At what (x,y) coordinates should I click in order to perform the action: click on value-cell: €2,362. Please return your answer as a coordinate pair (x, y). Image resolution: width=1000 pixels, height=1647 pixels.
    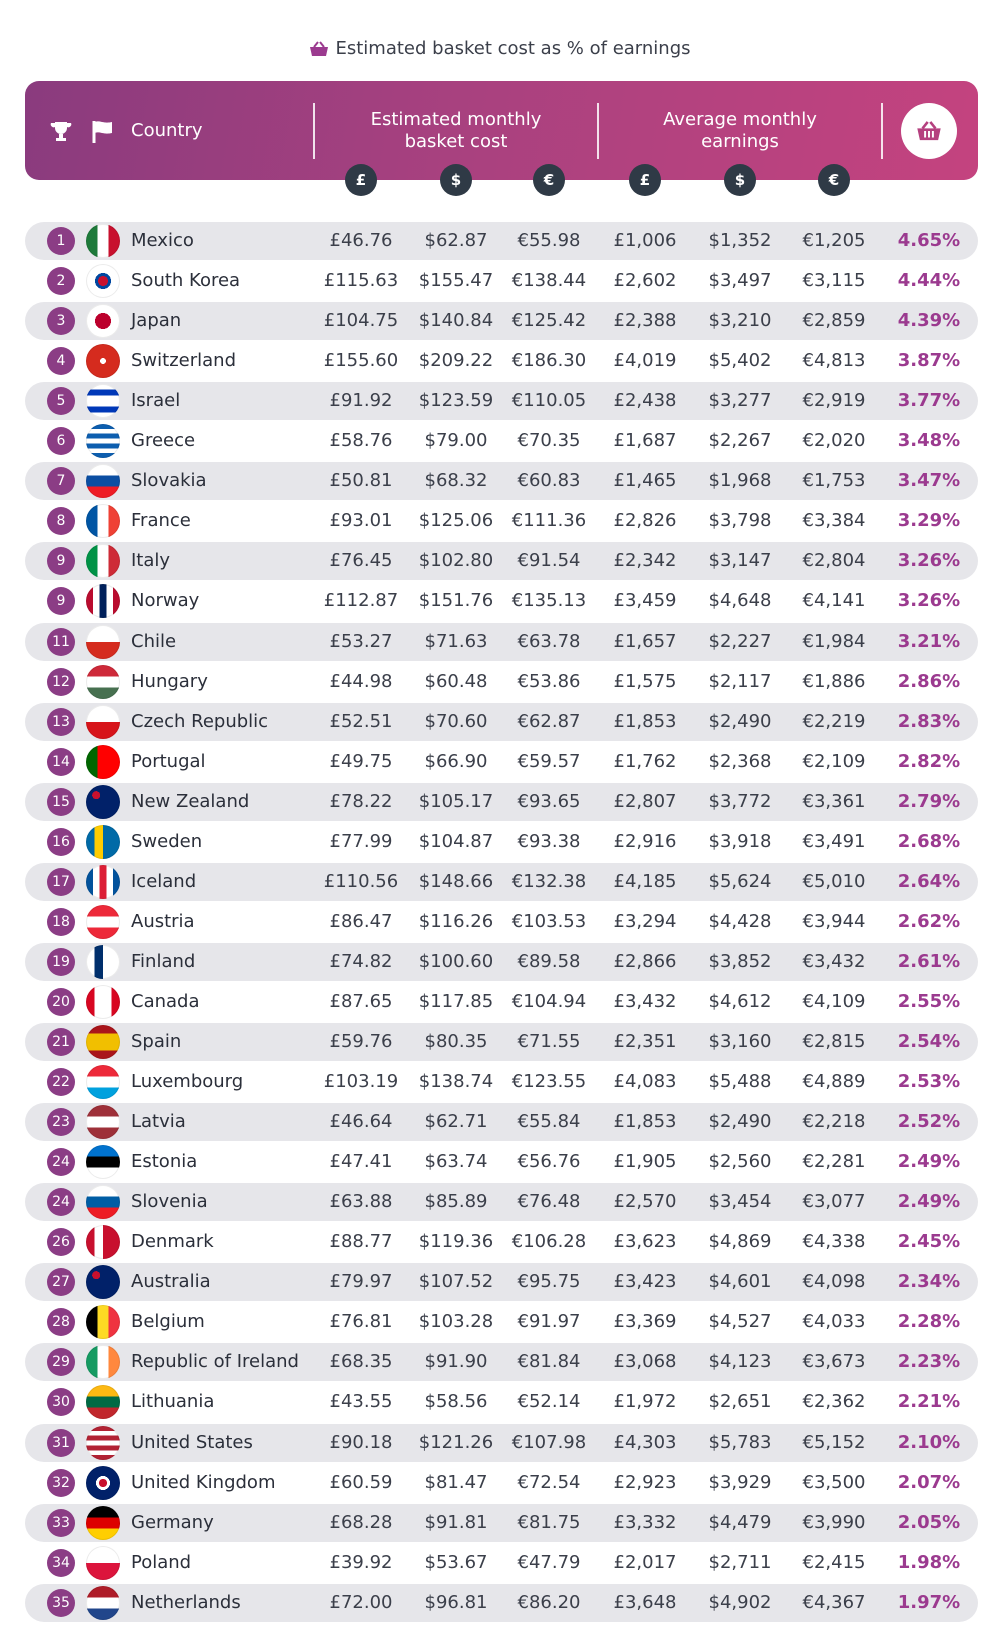
    Looking at the image, I should click on (834, 1402).